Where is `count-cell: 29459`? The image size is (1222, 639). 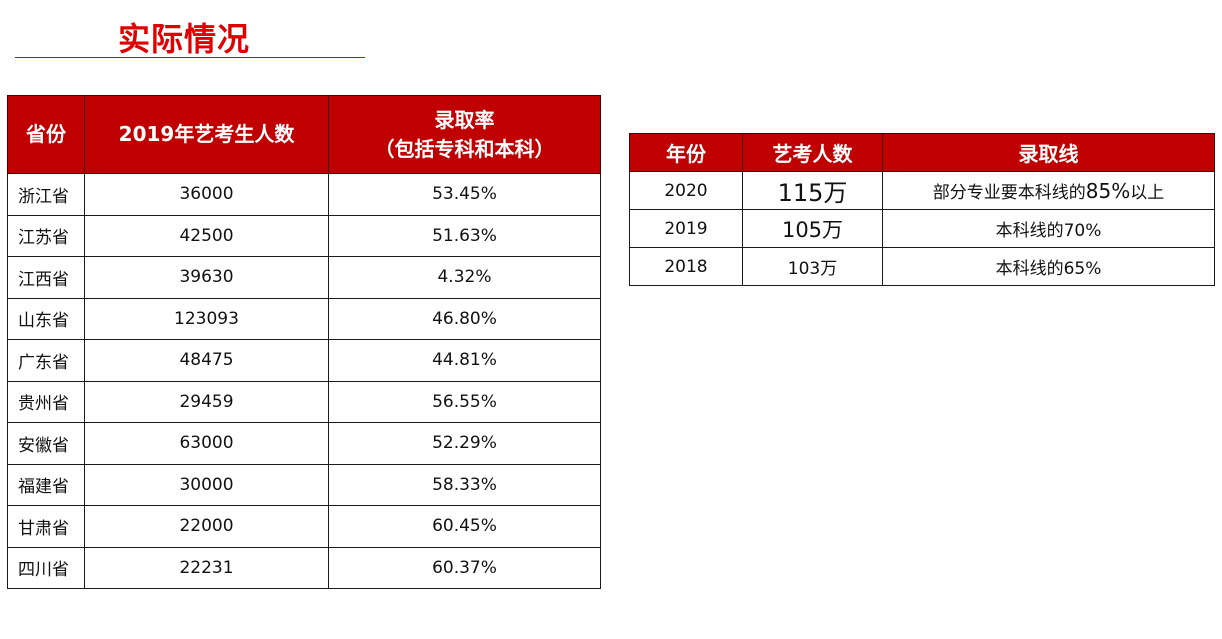
count-cell: 29459 is located at coordinates (206, 401).